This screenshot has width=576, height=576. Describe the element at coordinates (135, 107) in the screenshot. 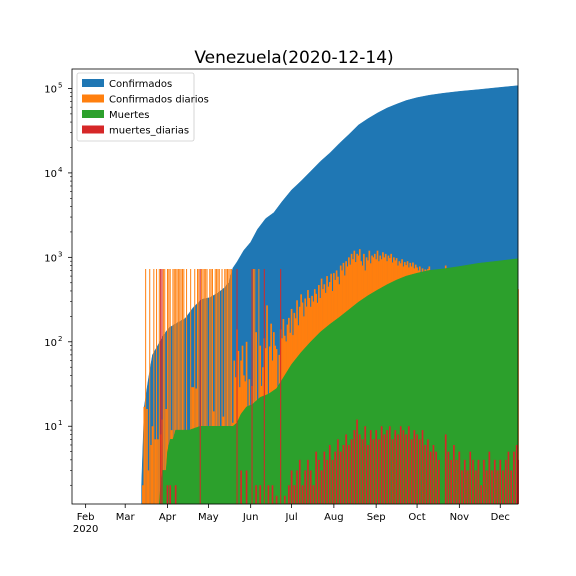

I see `legend-box` at that location.